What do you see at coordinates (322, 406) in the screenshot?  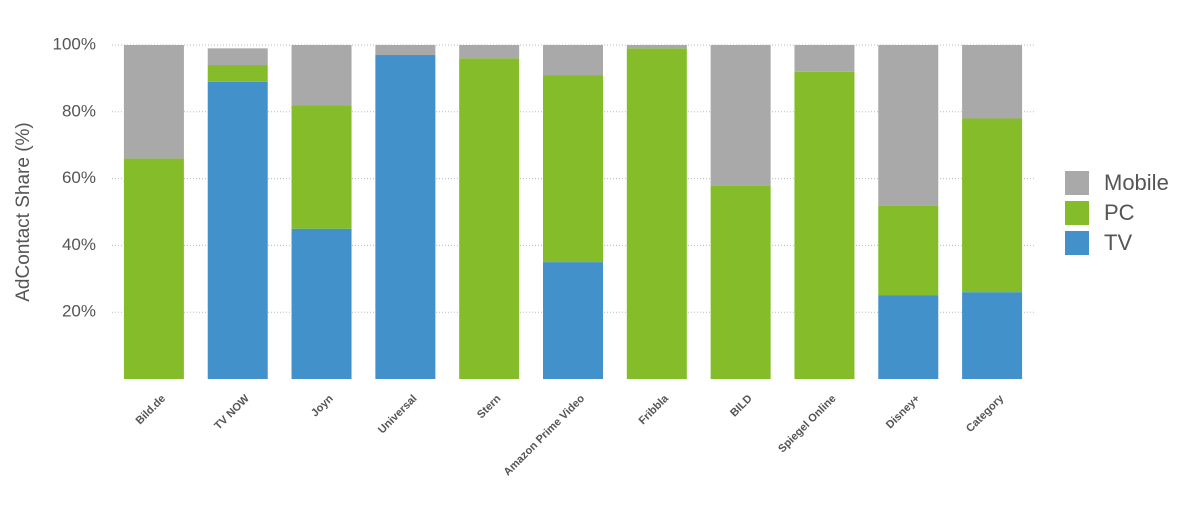 I see `x-tick-label: Joyn` at bounding box center [322, 406].